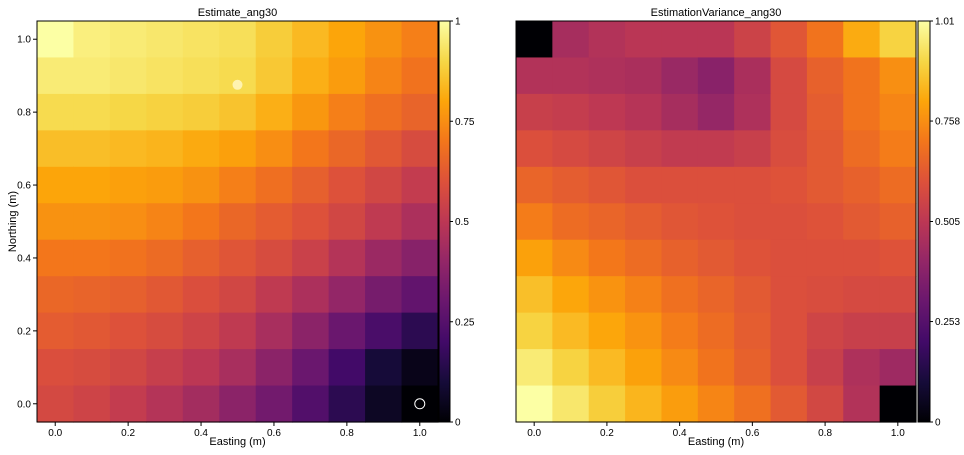 Image resolution: width=964 pixels, height=455 pixels. I want to click on colorbar-tick-label: 0.5, so click(462, 222).